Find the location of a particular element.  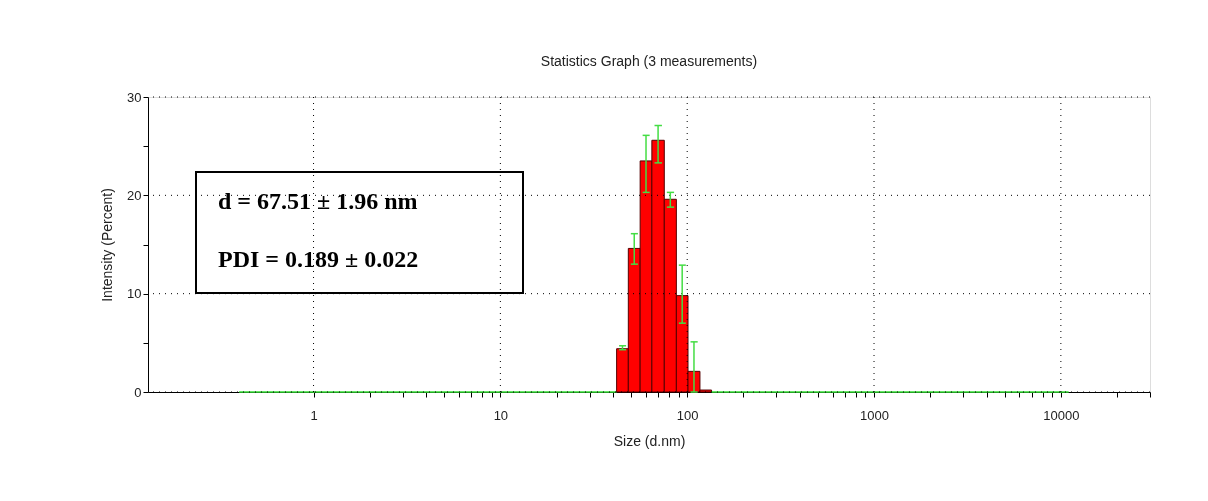

annotation: PDI = 0.189 ± 0.022 is located at coordinates (318, 259).